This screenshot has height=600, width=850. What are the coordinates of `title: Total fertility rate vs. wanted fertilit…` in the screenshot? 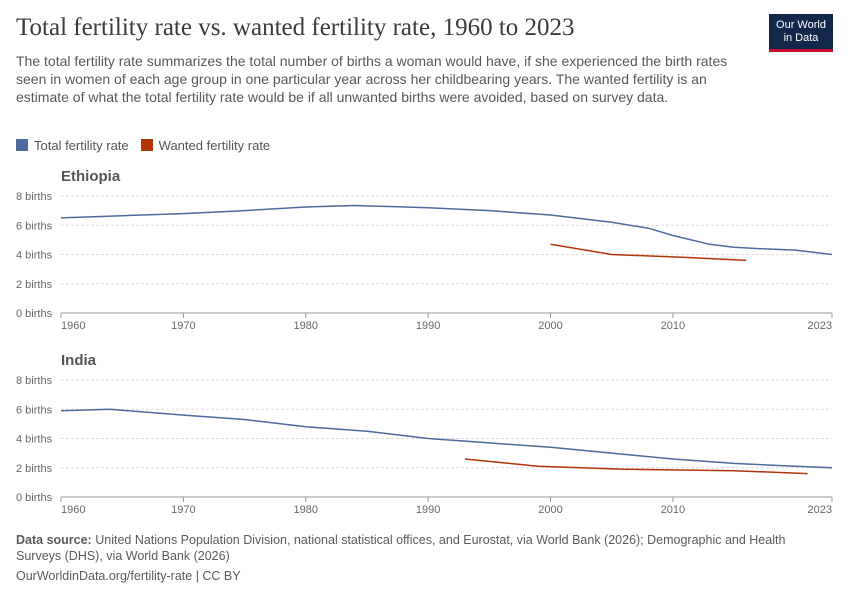 It's located at (295, 27).